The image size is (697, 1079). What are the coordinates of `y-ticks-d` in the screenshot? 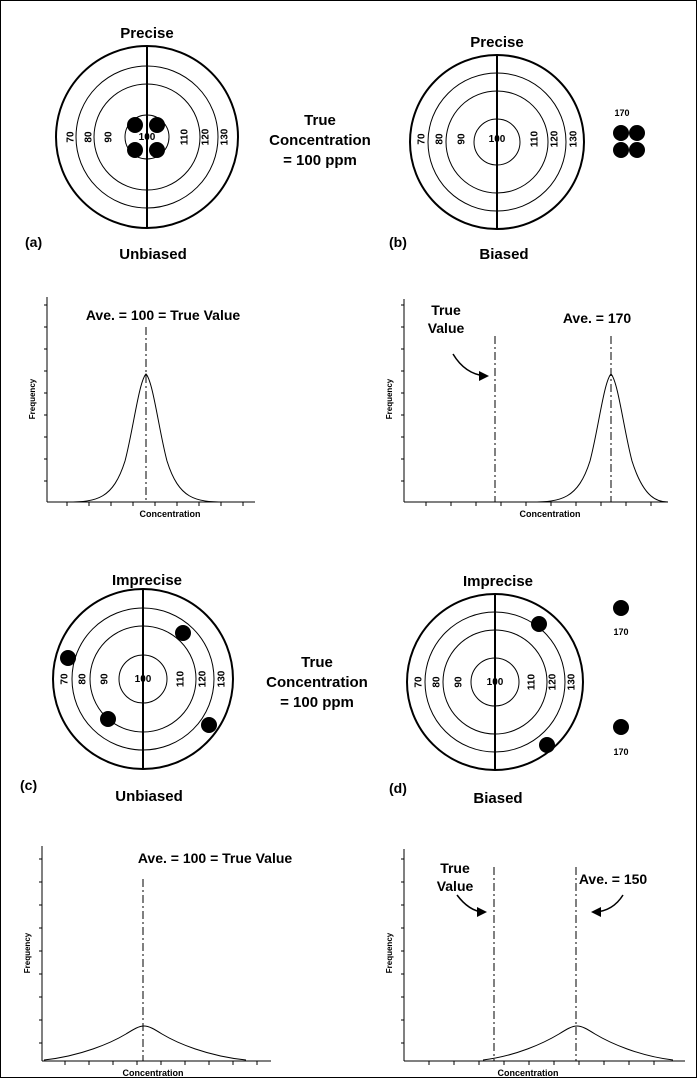 It's located at (402, 951).